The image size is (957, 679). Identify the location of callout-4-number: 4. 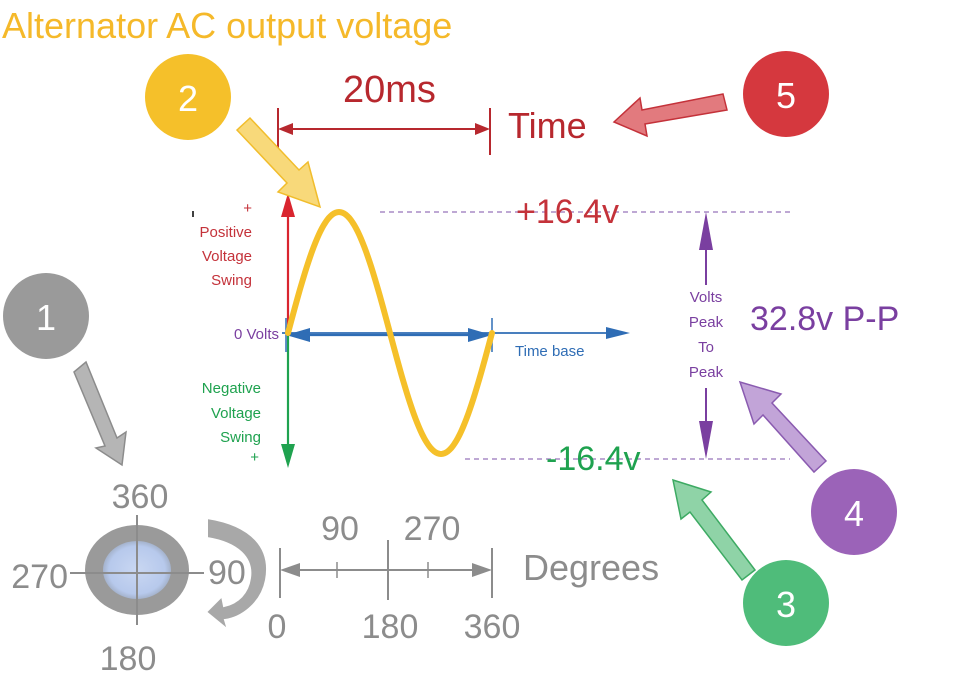
(854, 513).